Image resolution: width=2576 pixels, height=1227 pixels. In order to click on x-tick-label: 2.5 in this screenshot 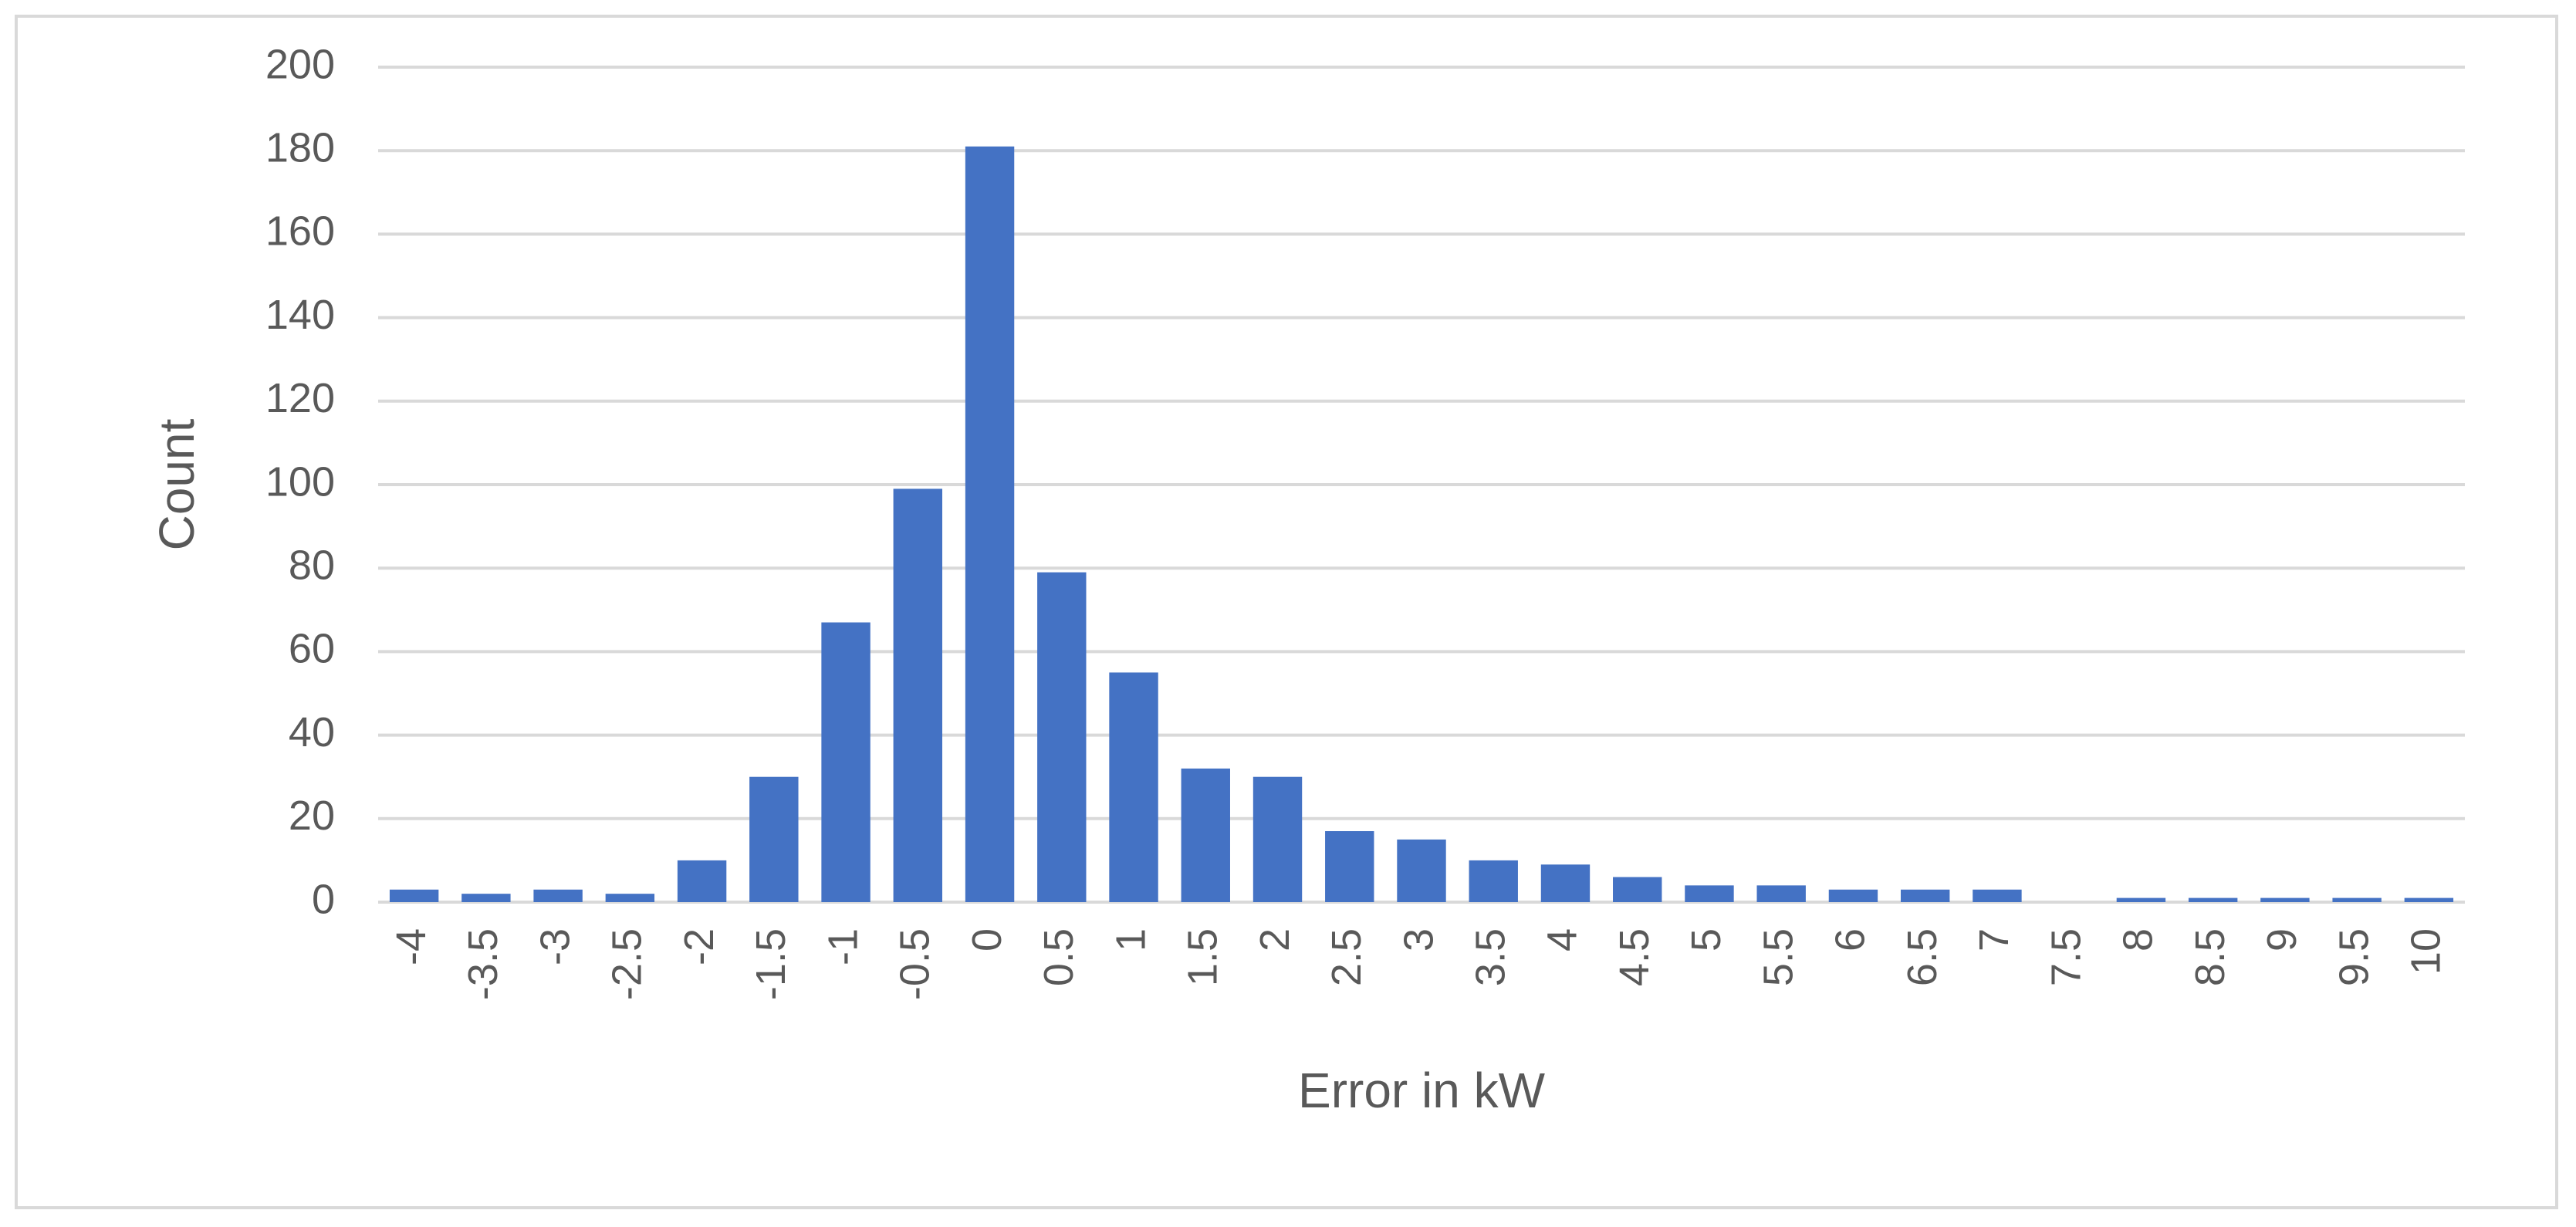, I will do `click(1346, 957)`.